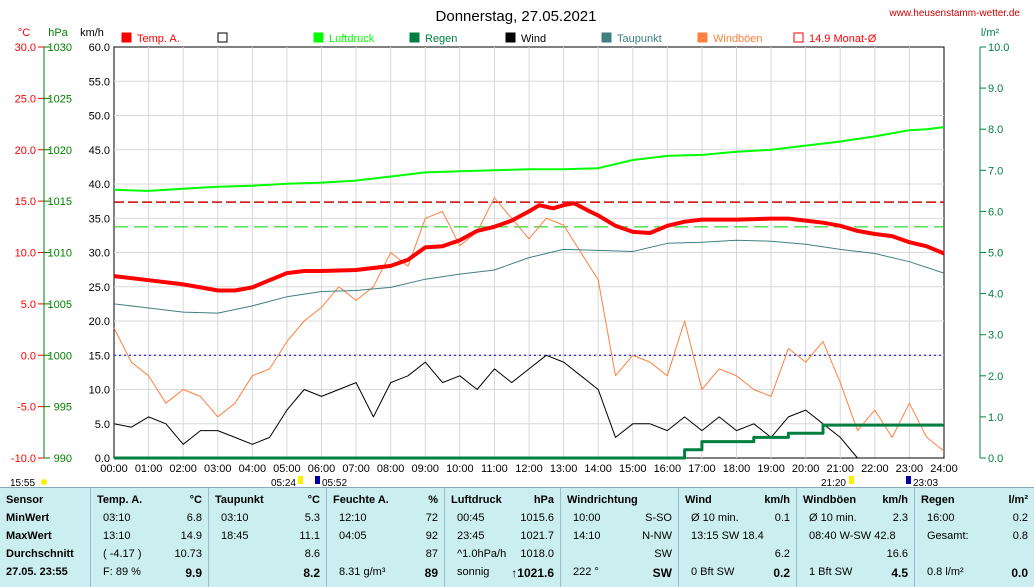 This screenshot has height=587, width=1034. What do you see at coordinates (990, 33) in the screenshot?
I see `rain-axis-unit: l/m²` at bounding box center [990, 33].